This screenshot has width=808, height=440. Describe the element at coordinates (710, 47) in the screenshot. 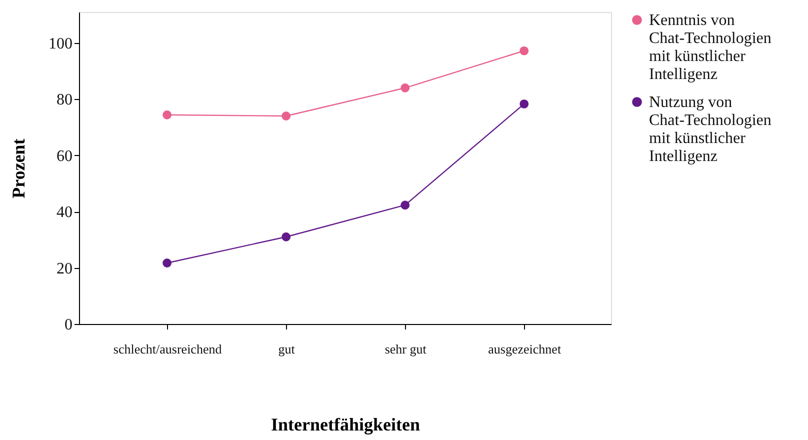

I see `legend-label: Kenntnis von Chat-Technologien mit künstlicher Intelligenz` at that location.